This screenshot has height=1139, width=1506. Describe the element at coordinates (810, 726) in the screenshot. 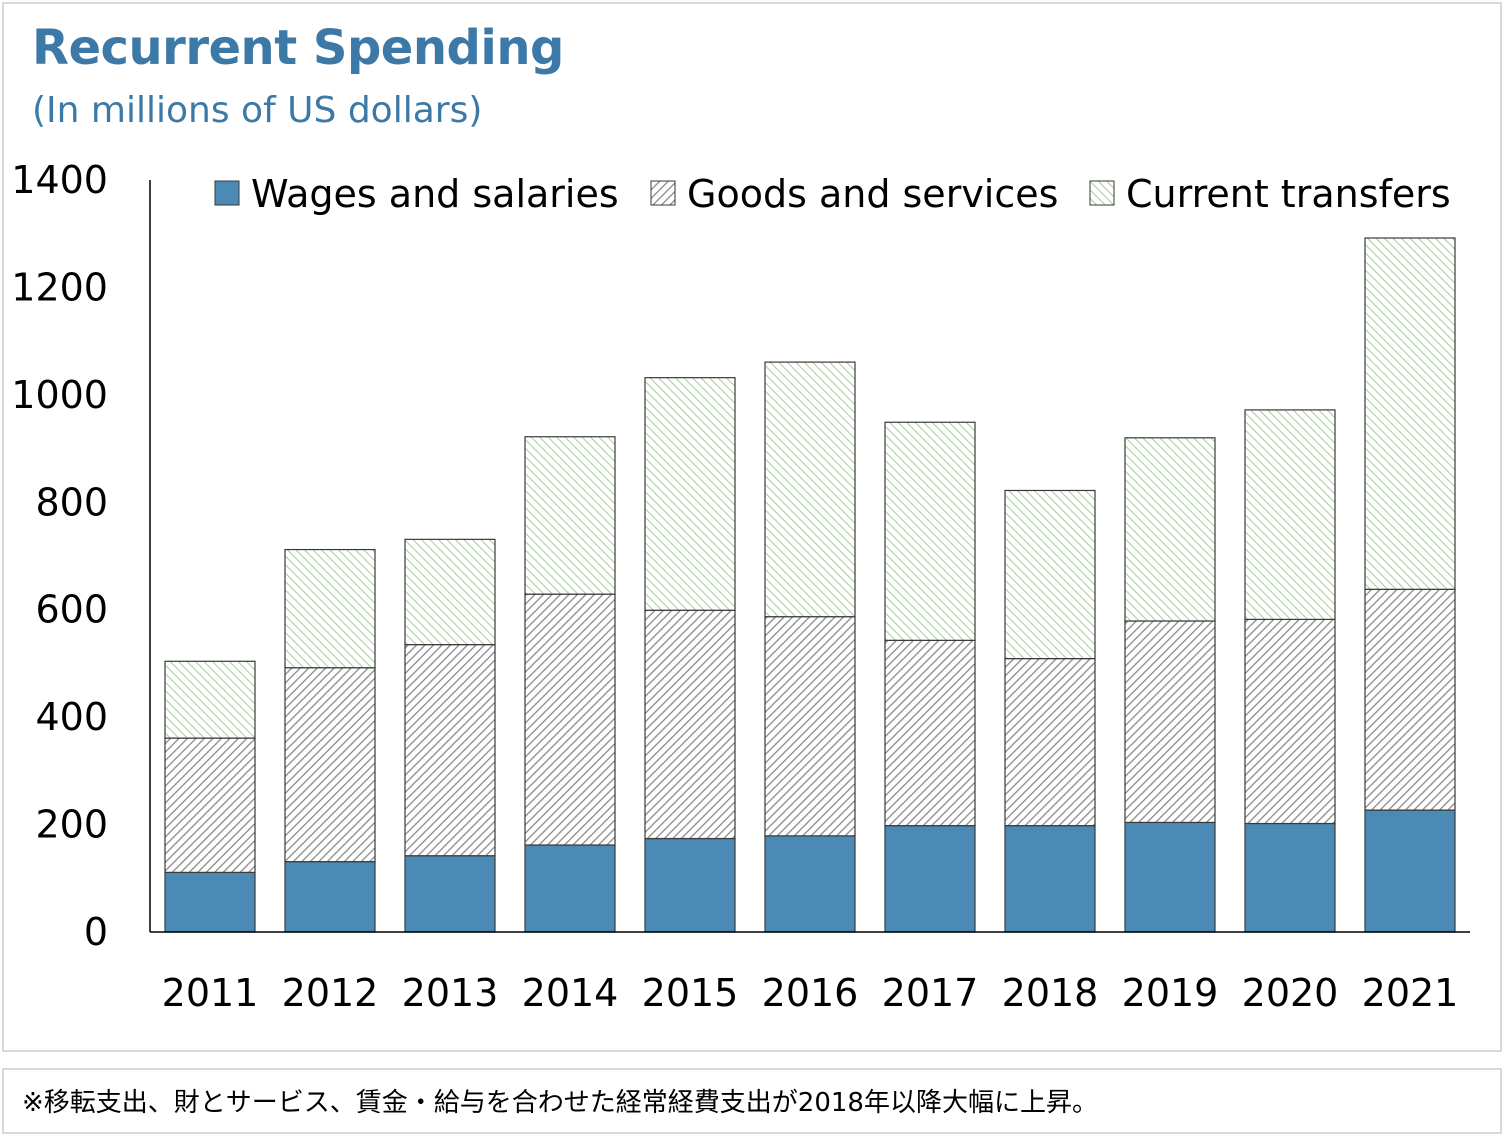

I see `bar-goods-and-services-2016` at that location.